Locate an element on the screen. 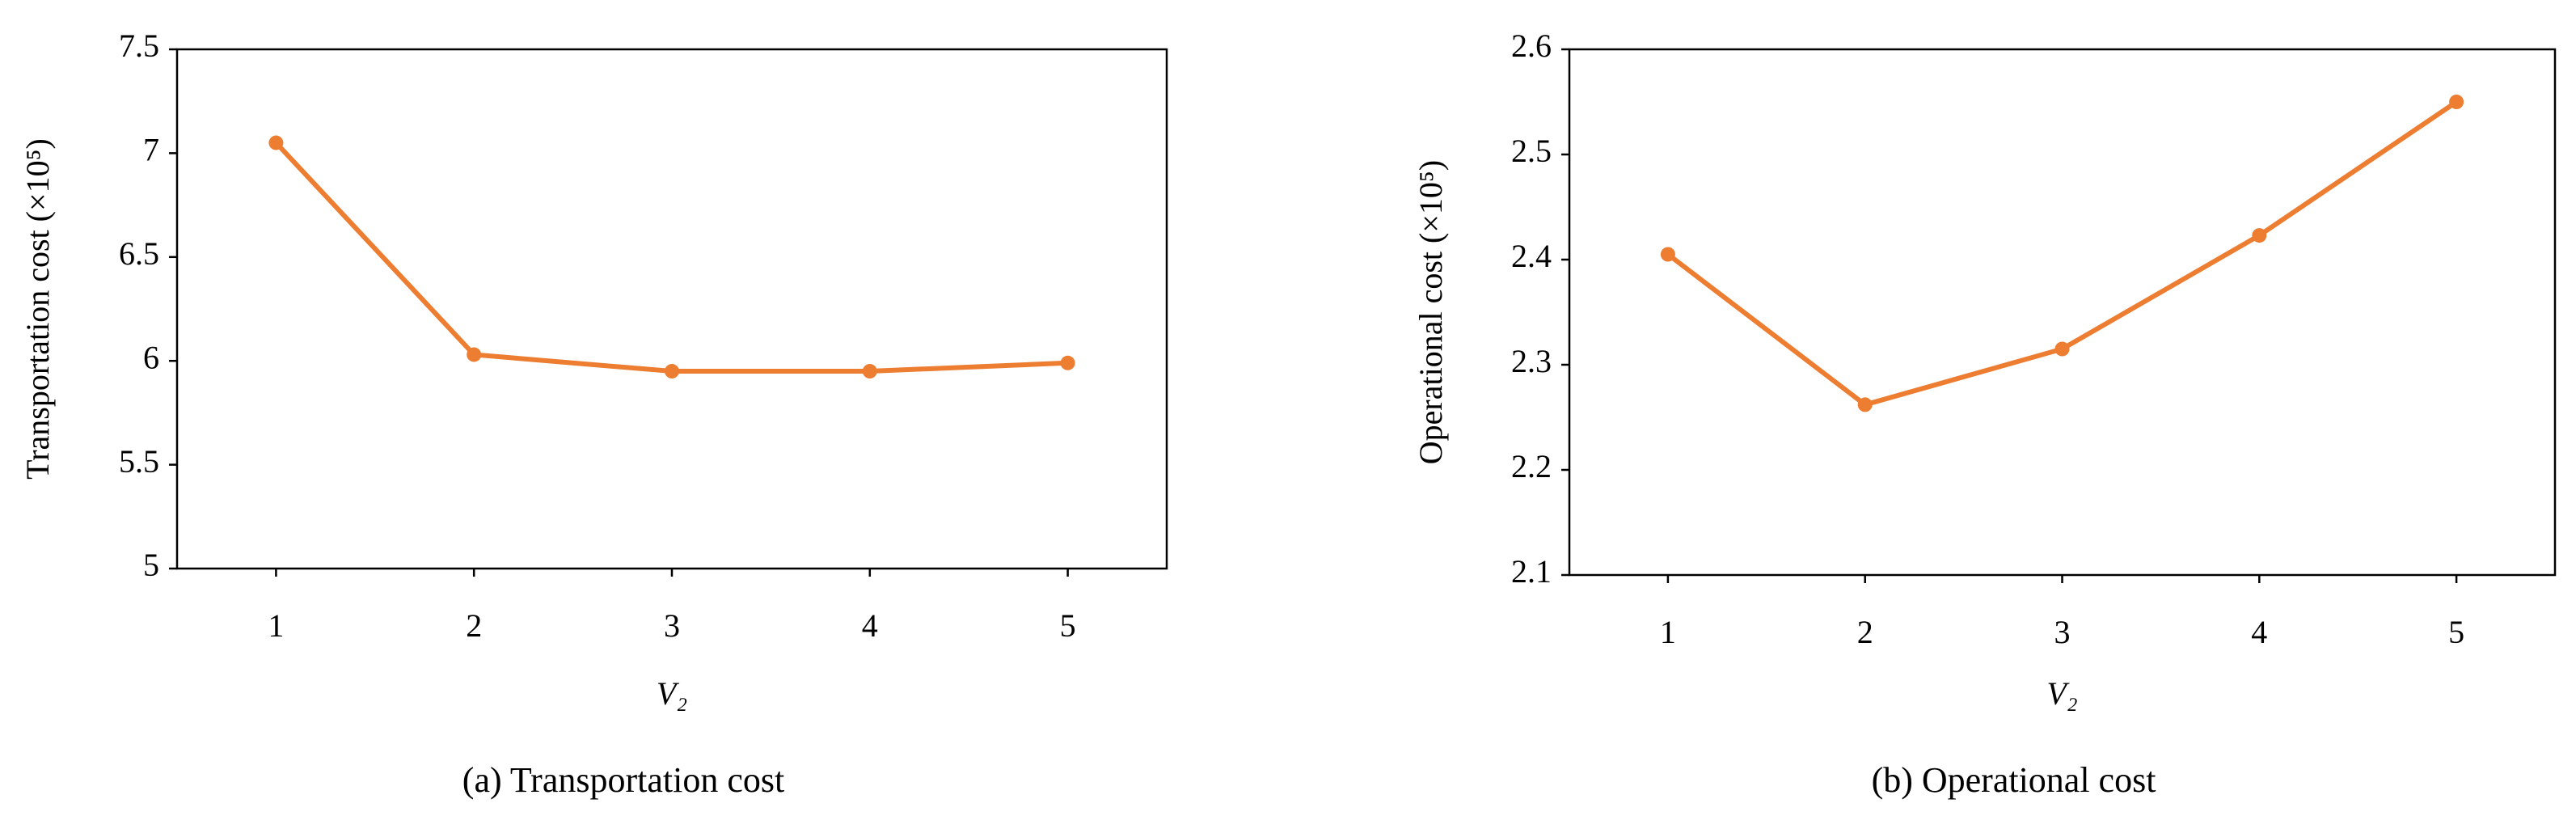  y-tick-label: 5.5 is located at coordinates (139, 461).